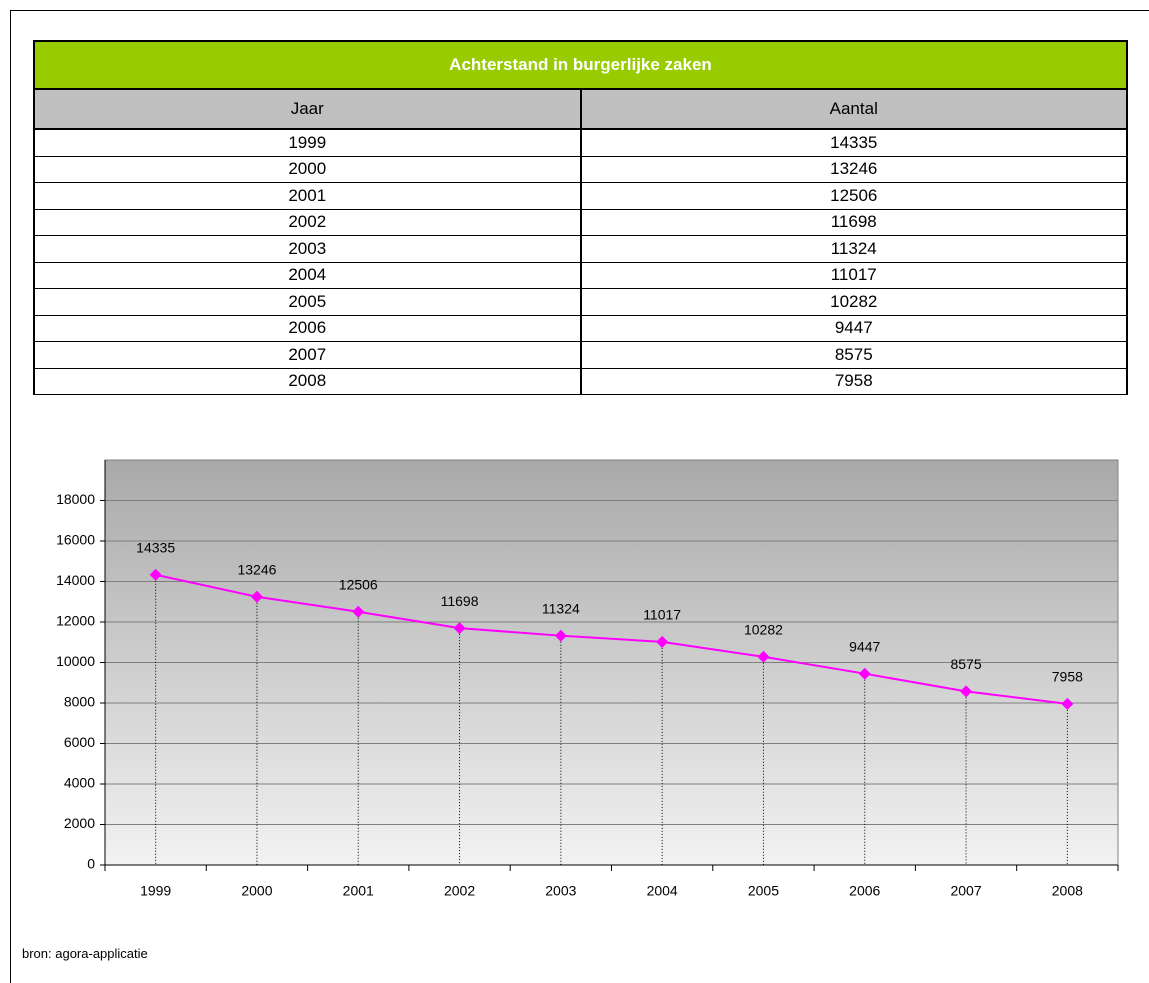 The width and height of the screenshot is (1149, 983). What do you see at coordinates (853, 355) in the screenshot?
I see `table-cell: 8575` at bounding box center [853, 355].